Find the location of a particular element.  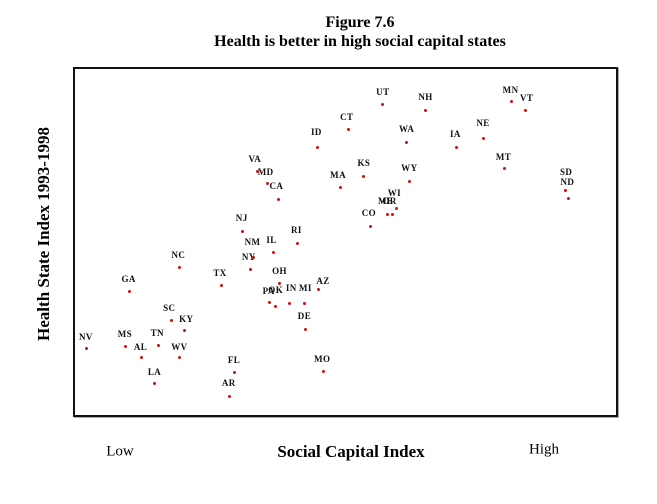

point-label-NV: NV is located at coordinates (85, 336).